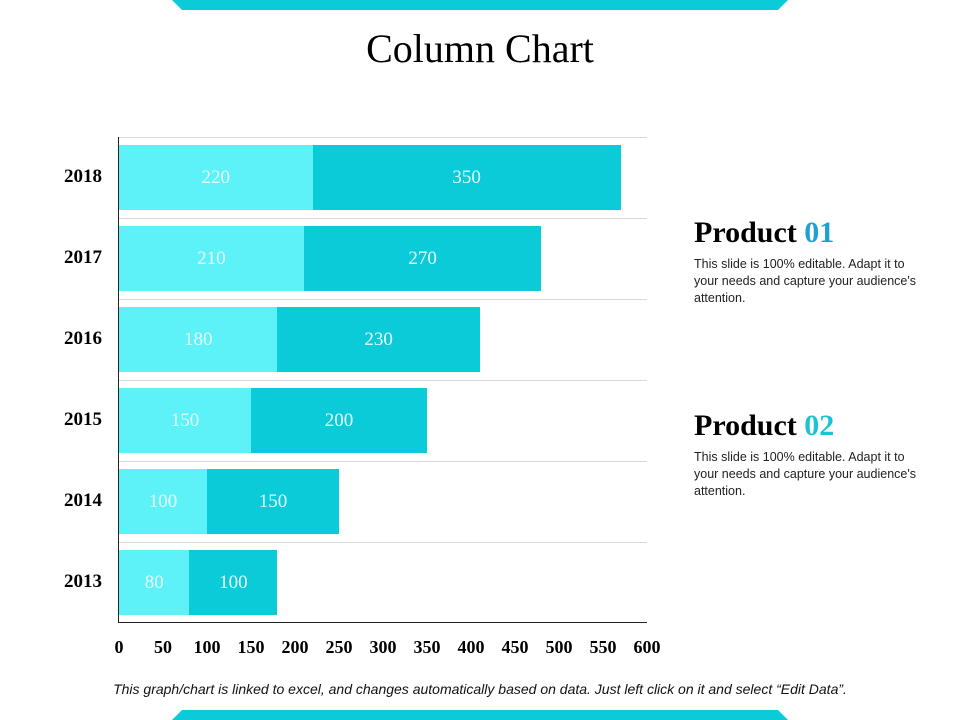  What do you see at coordinates (383, 647) in the screenshot?
I see `x-axis-tick-label: 300` at bounding box center [383, 647].